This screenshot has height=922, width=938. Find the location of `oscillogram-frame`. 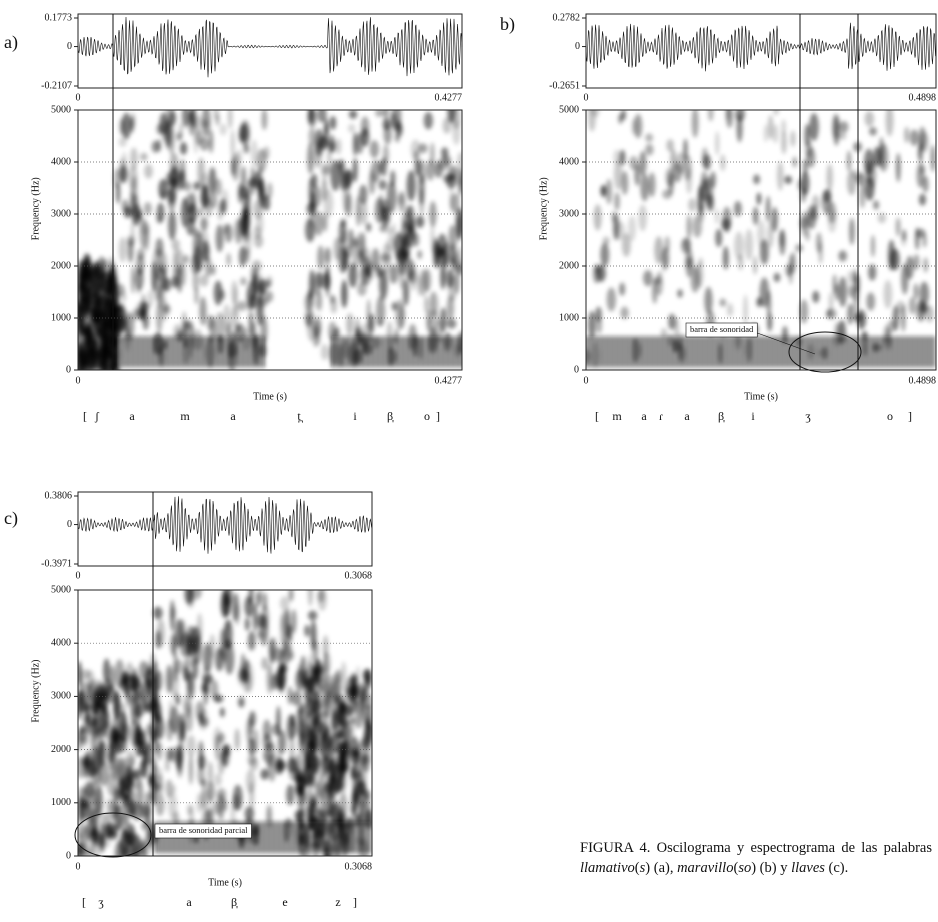

oscillogram-frame is located at coordinates (225, 529).